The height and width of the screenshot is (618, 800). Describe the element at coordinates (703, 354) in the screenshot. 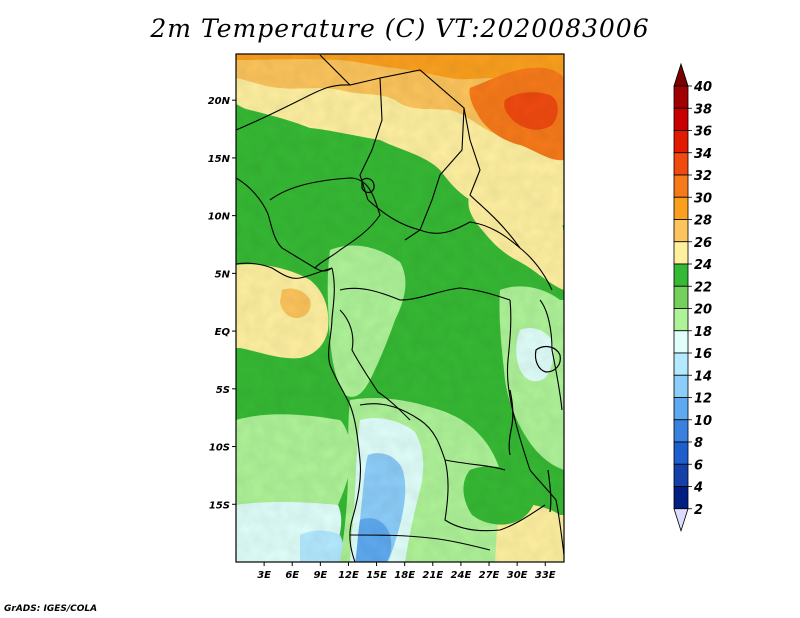

I see `colorbar-label: 16` at that location.